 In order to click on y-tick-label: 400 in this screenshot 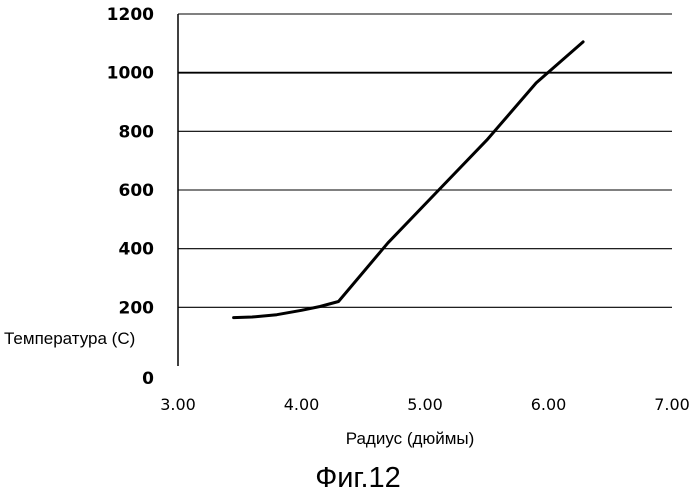, I will do `click(137, 250)`.